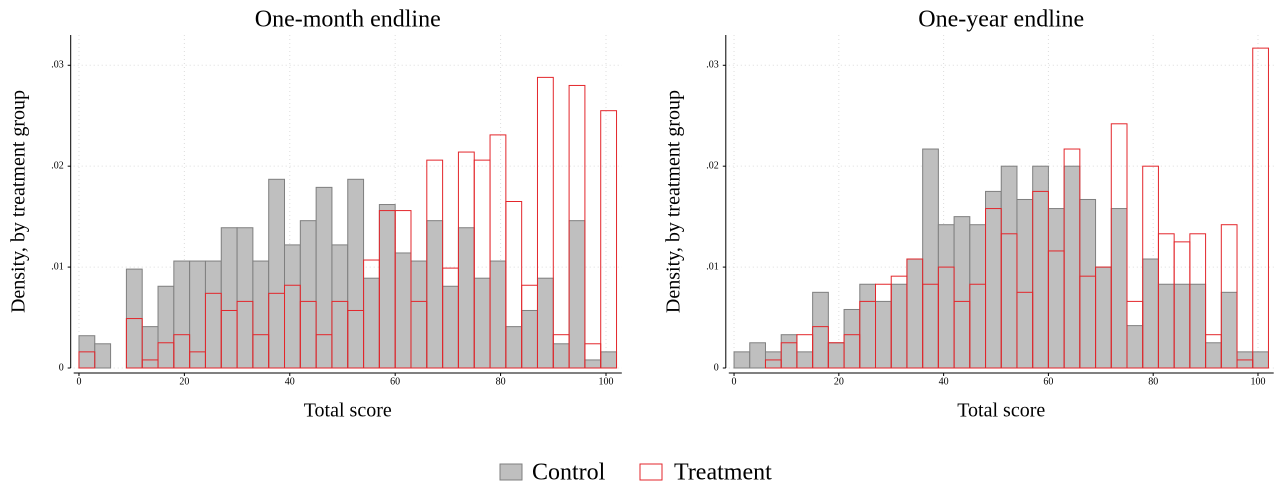 The height and width of the screenshot is (489, 1280). Describe the element at coordinates (723, 473) in the screenshot. I see `legend-label: Treatment` at that location.